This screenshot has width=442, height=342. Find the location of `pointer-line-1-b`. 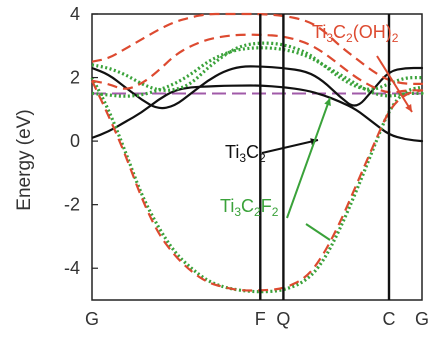

pointer-line-1-b is located at coordinates (318, 232).